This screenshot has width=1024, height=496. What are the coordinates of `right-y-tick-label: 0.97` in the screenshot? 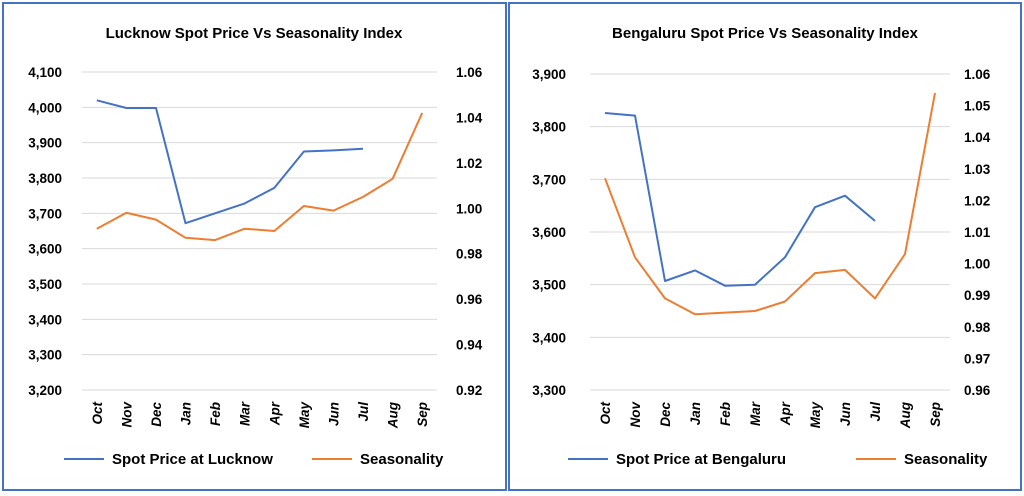 It's located at (977, 358).